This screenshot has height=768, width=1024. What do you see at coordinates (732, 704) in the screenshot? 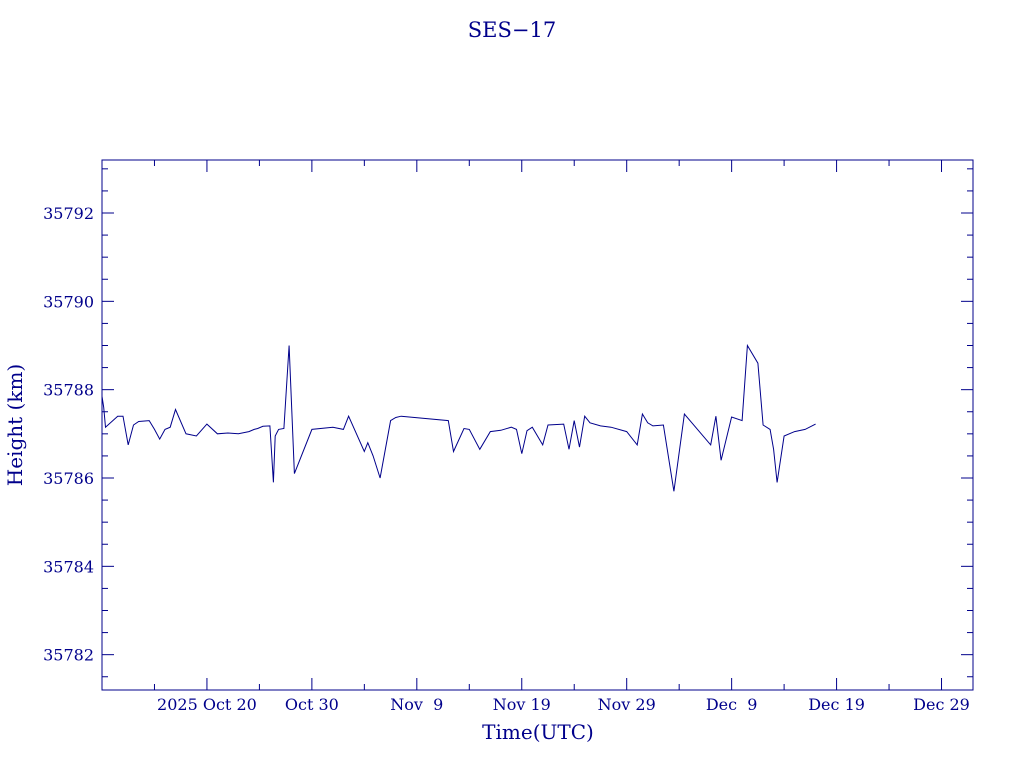
I see `x-tick-label: Dec 9` at bounding box center [732, 704].